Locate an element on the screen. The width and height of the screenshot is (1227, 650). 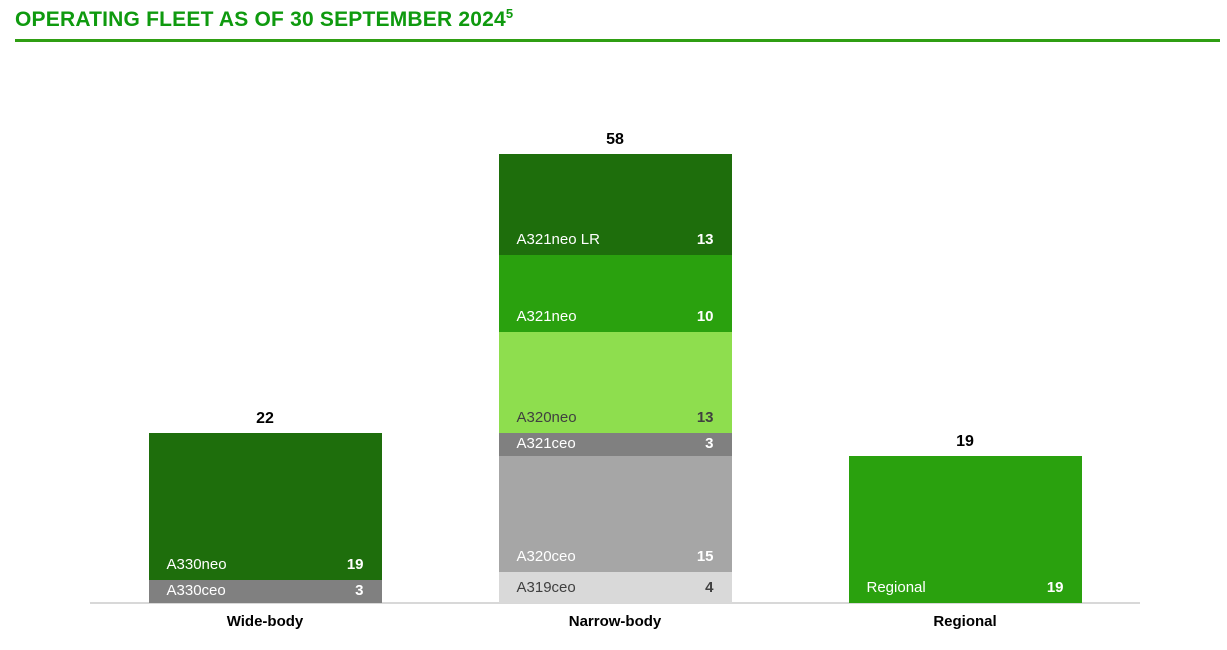
bar-segment: A321neo 10 is located at coordinates (615, 293).